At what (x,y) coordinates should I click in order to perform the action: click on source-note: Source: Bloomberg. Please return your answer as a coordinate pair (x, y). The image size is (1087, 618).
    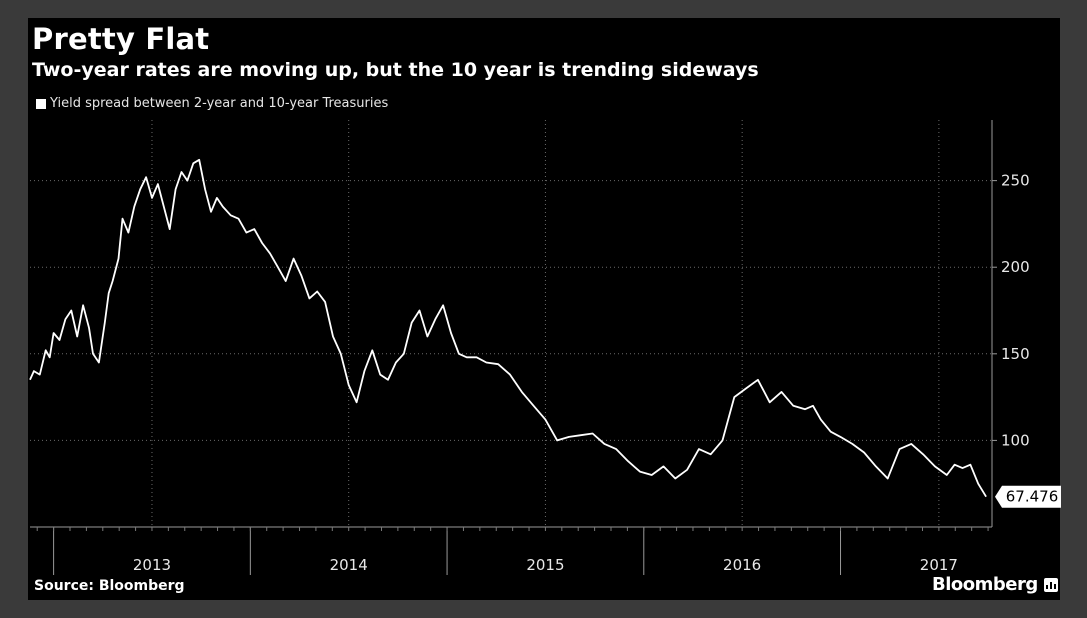
    Looking at the image, I should click on (109, 586).